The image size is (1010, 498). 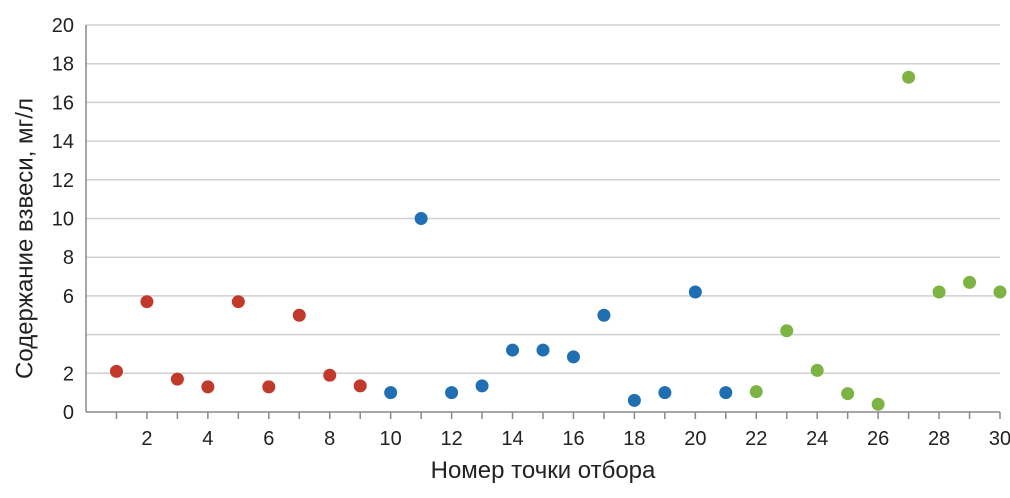 What do you see at coordinates (695, 439) in the screenshot?
I see `x-tick-label: 20` at bounding box center [695, 439].